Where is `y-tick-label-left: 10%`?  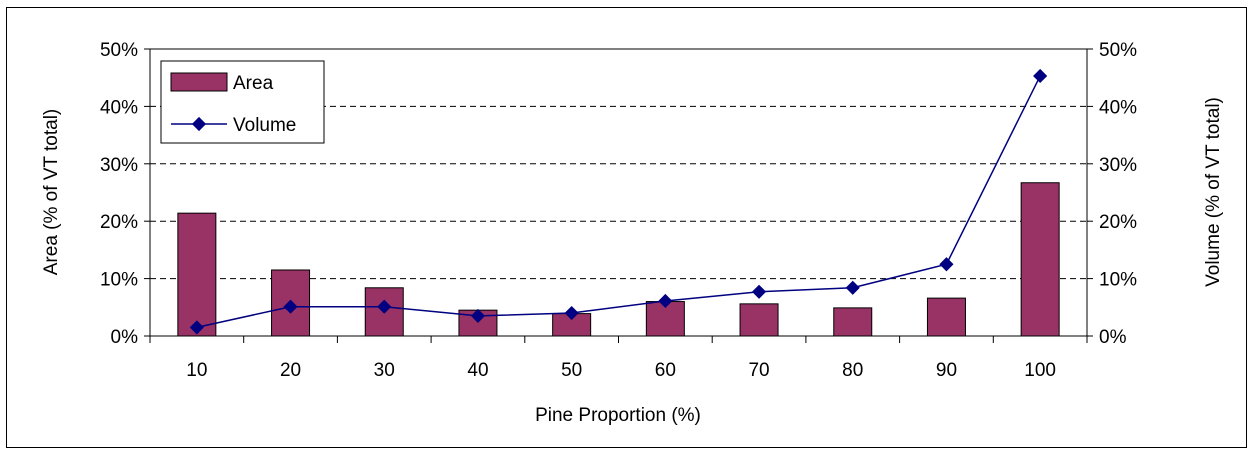 y-tick-label-left: 10% is located at coordinates (119, 280).